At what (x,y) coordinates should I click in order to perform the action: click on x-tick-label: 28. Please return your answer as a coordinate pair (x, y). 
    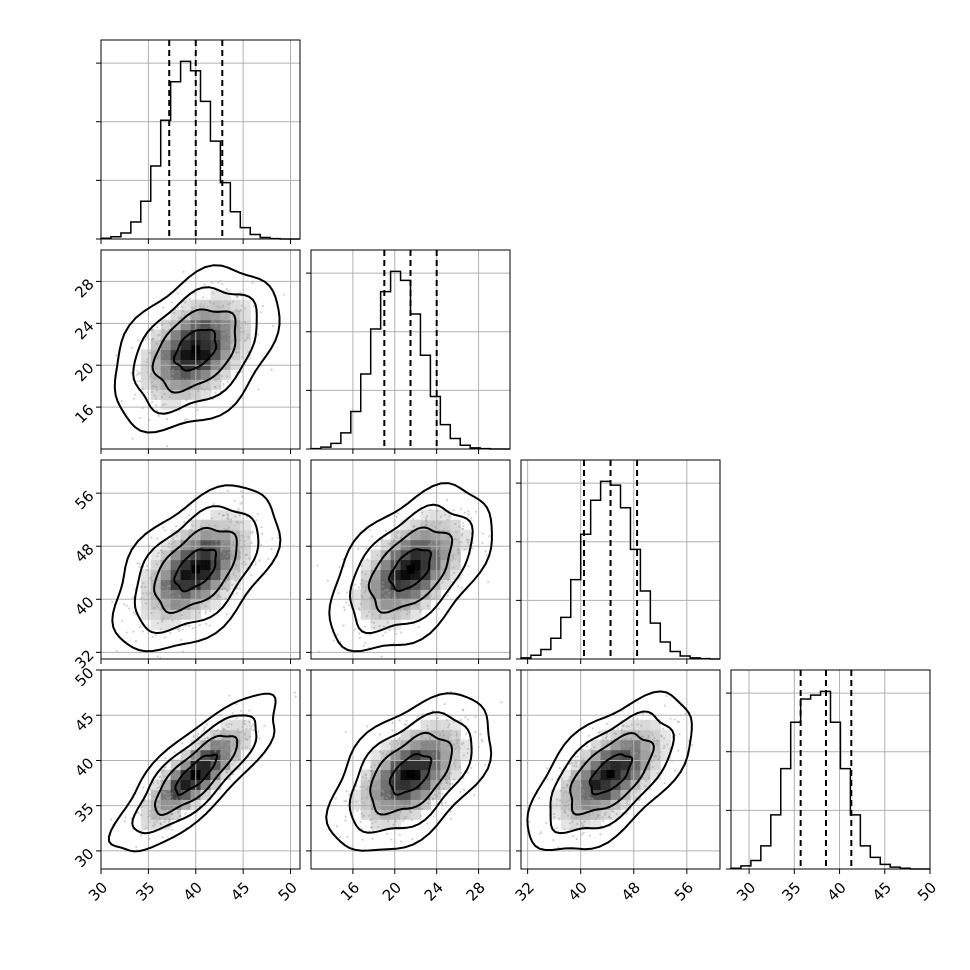
    Looking at the image, I should click on (476, 892).